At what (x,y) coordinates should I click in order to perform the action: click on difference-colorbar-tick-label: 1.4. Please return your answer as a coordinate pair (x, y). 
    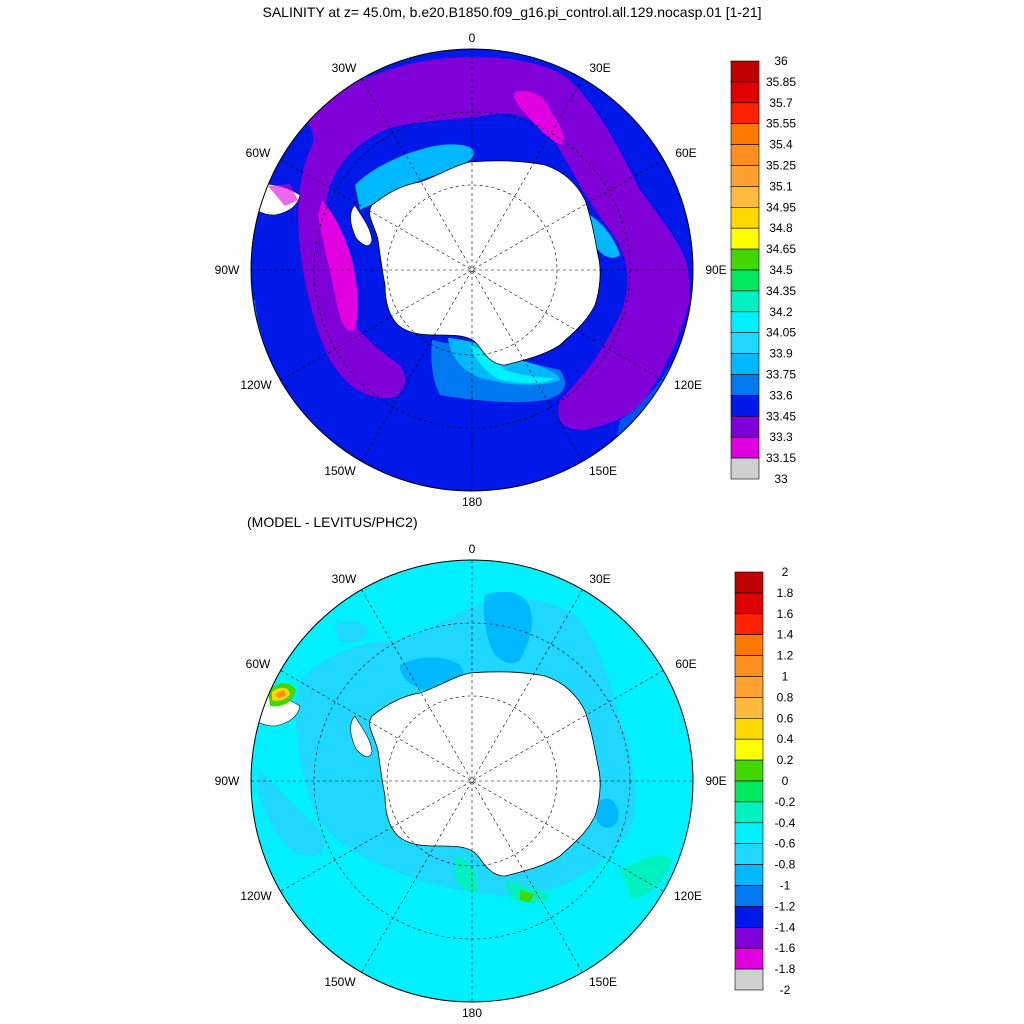
    Looking at the image, I should click on (785, 635).